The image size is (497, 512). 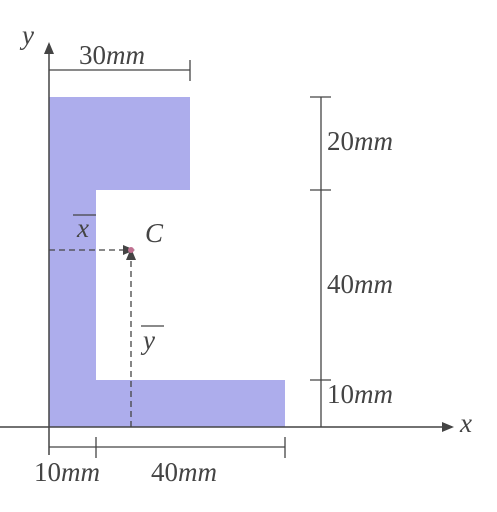 I want to click on y-bar-label: y, so click(x=152, y=340).